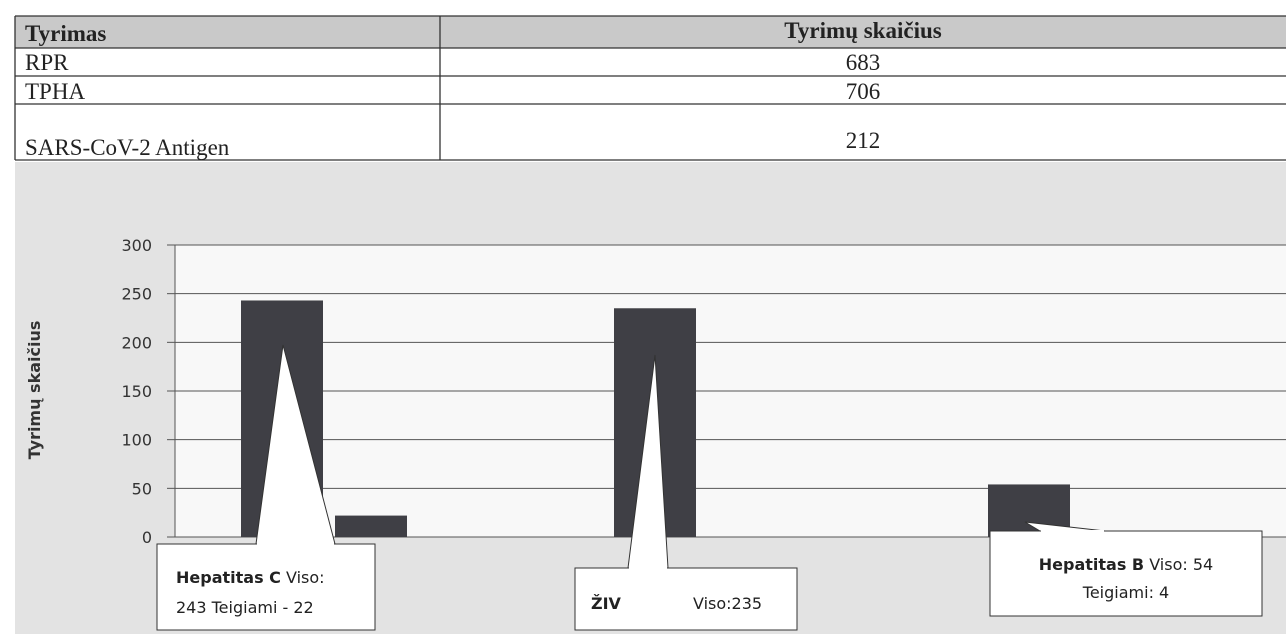  Describe the element at coordinates (136, 391) in the screenshot. I see `y-tick-label: 150` at that location.